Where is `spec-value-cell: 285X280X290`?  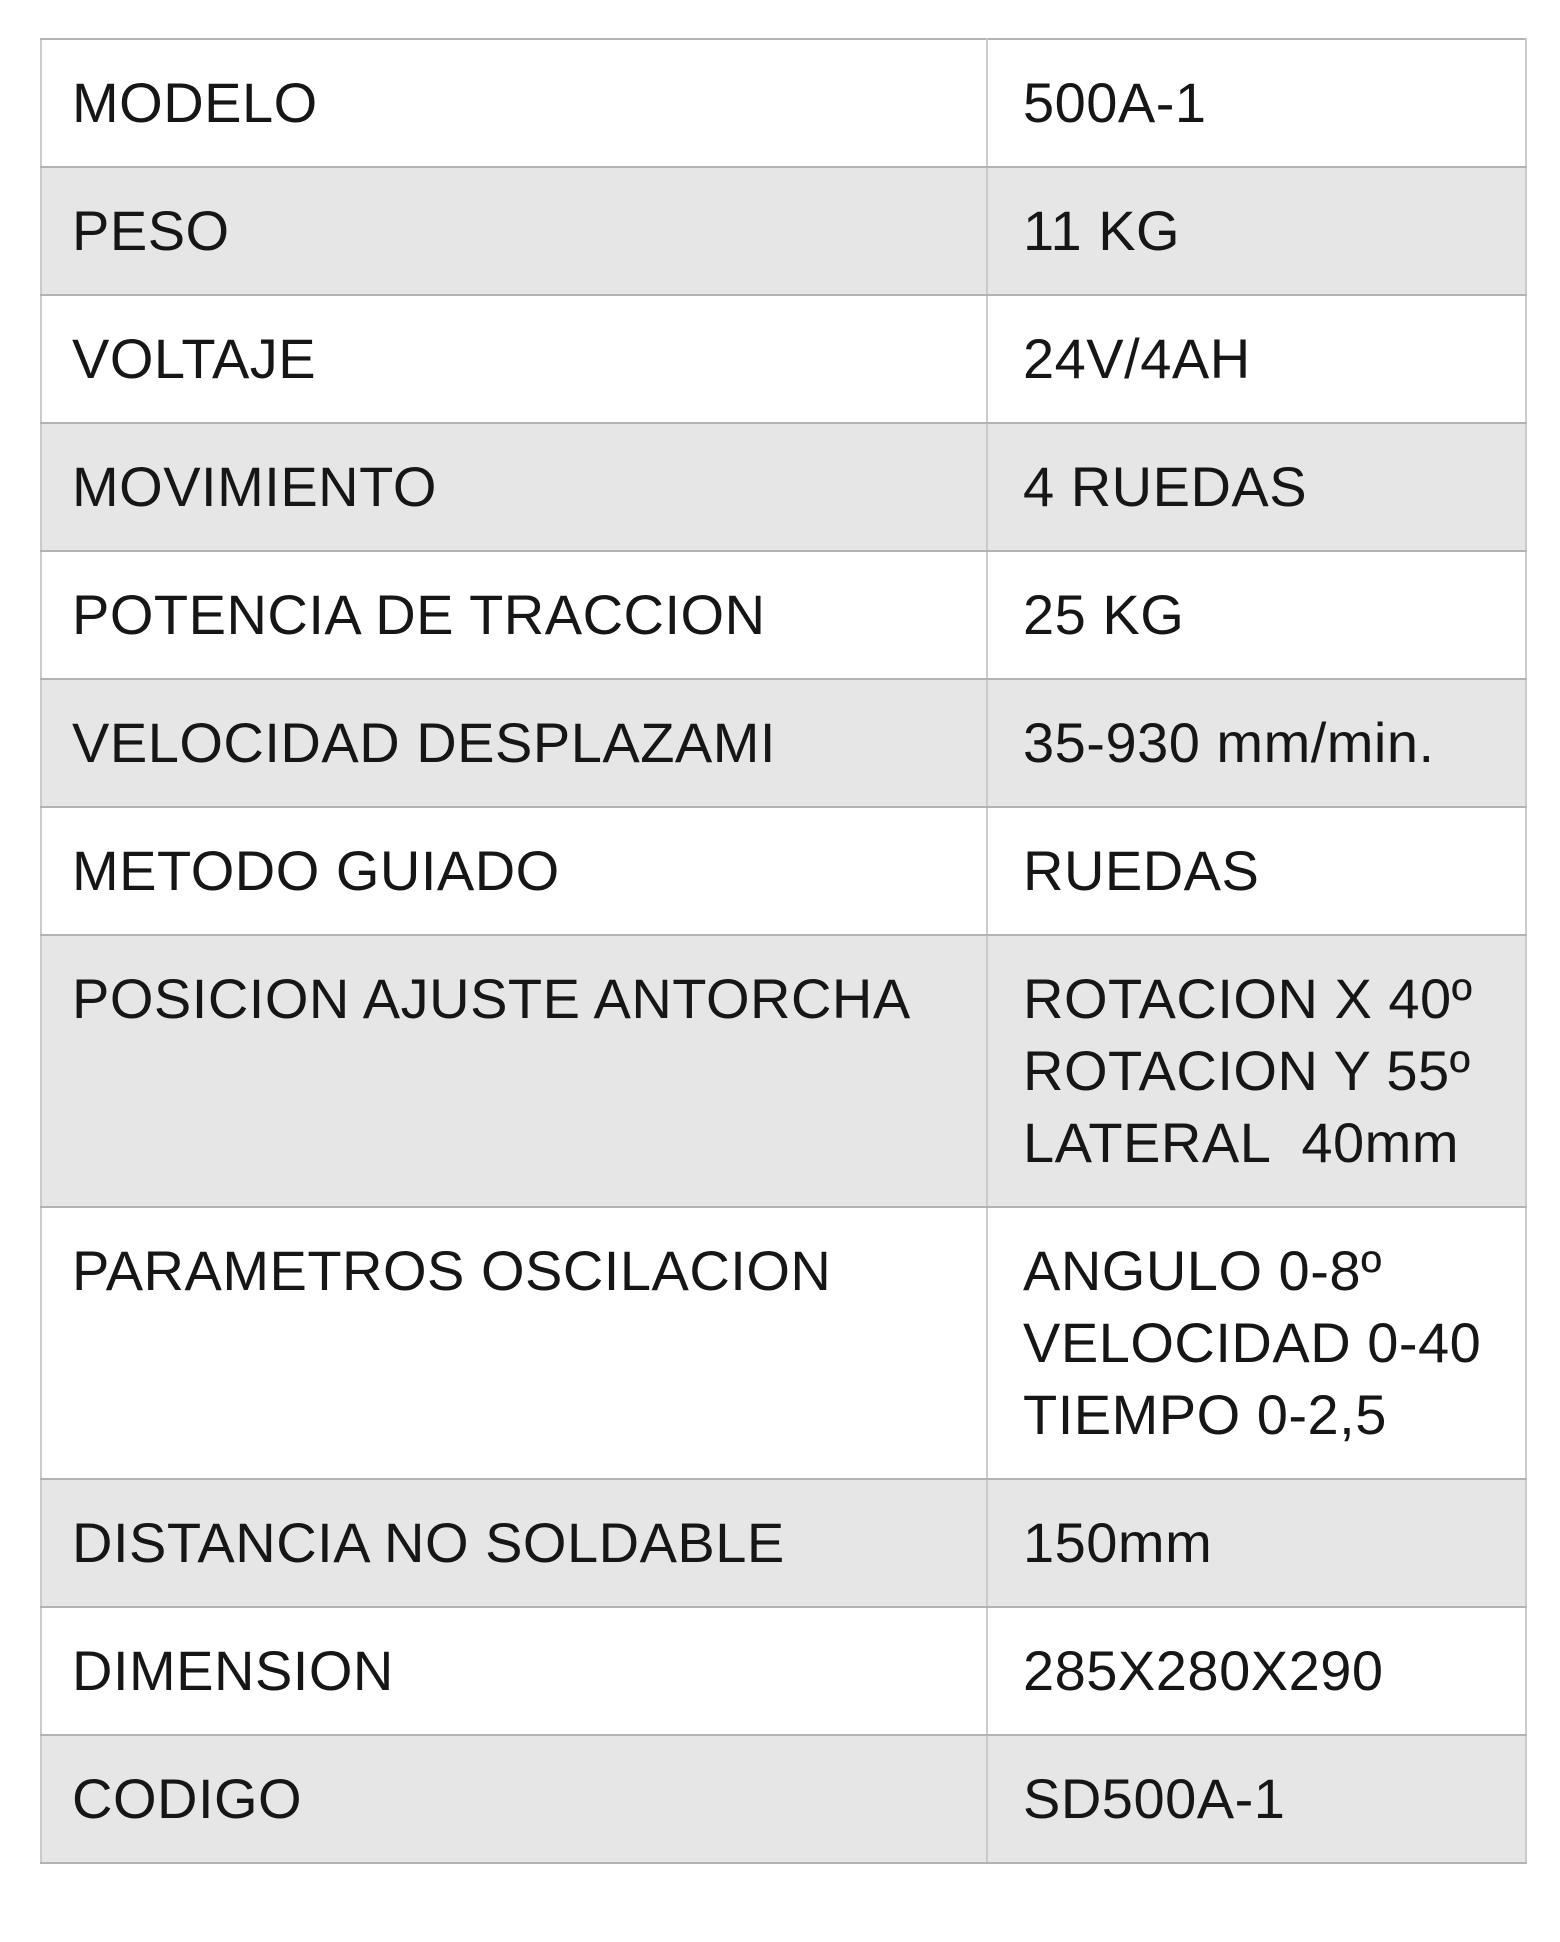
spec-value-cell: 285X280X290 is located at coordinates (1256, 1671).